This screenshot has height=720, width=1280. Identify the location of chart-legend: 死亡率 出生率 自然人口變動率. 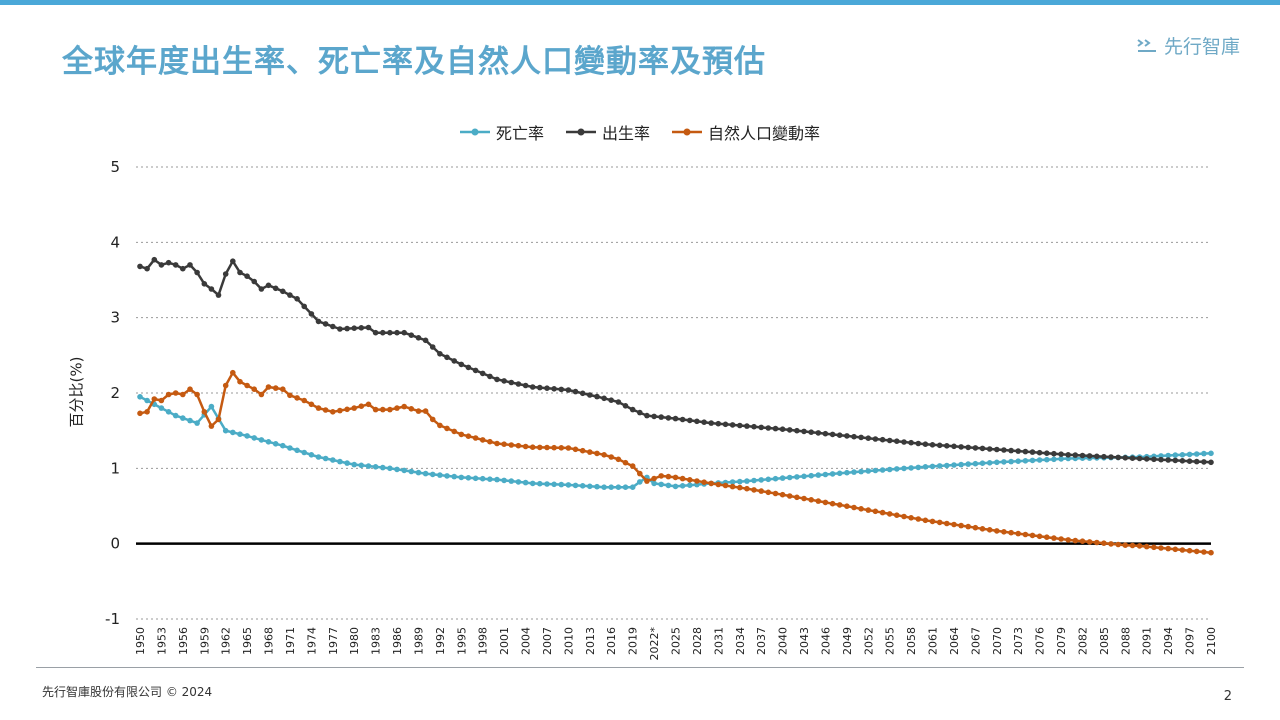
(640, 132).